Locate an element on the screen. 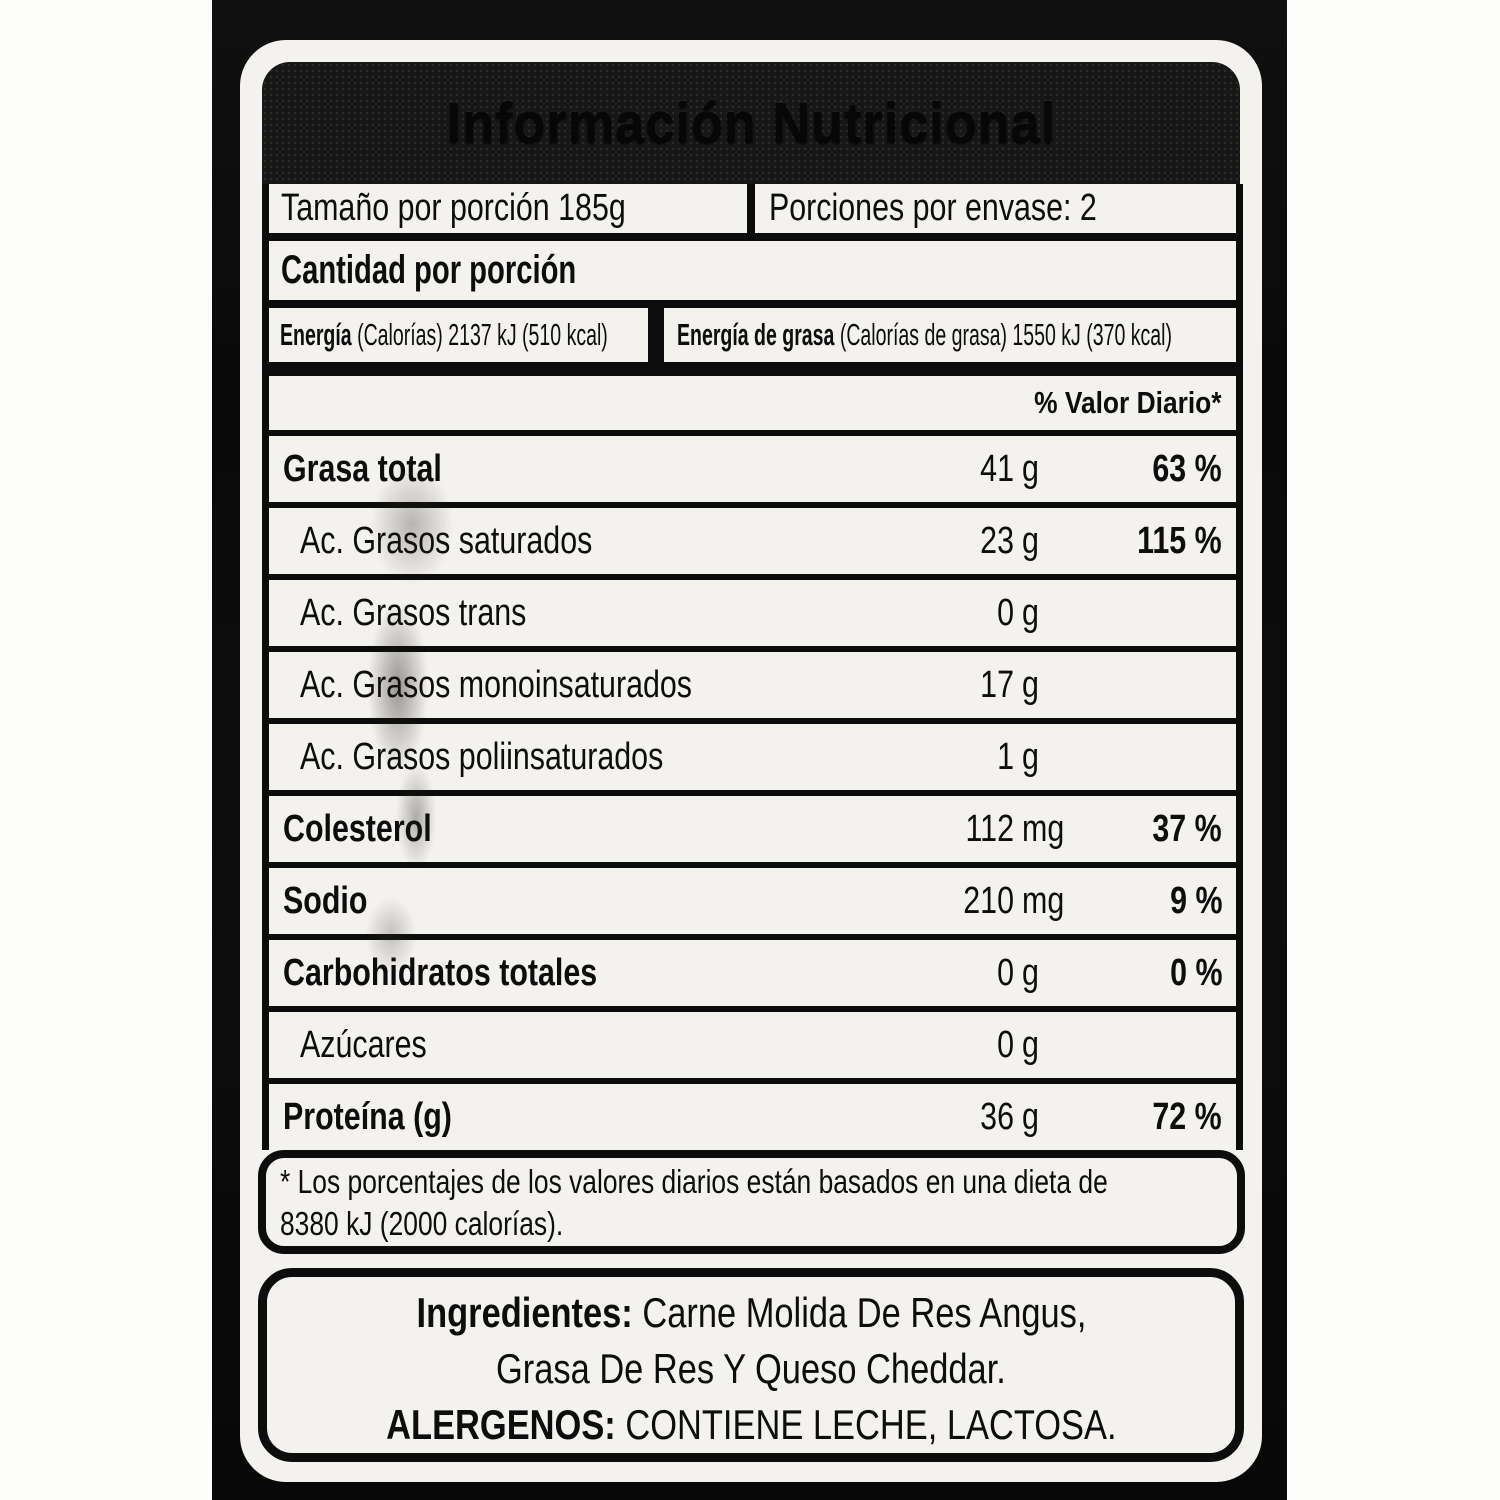 The height and width of the screenshot is (1500, 1500). nutrient-name: Carbohidratos totales is located at coordinates (440, 973).